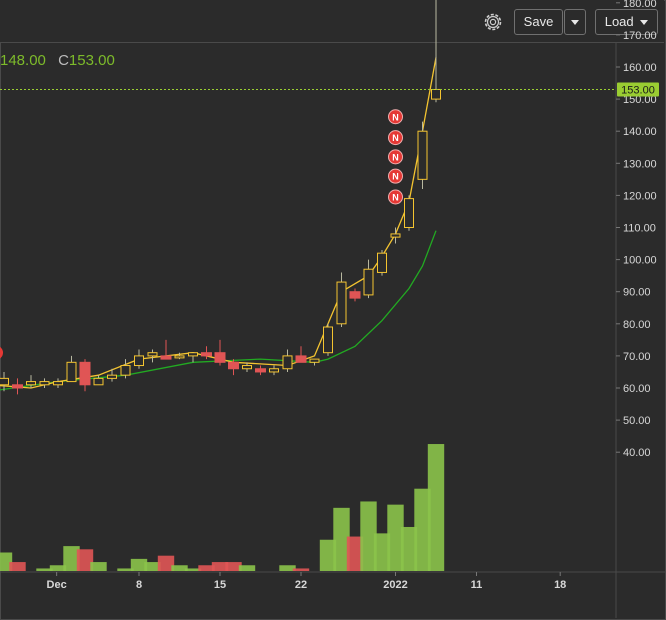  Describe the element at coordinates (640, 132) in the screenshot. I see `y-tick-label: 140.00` at that location.